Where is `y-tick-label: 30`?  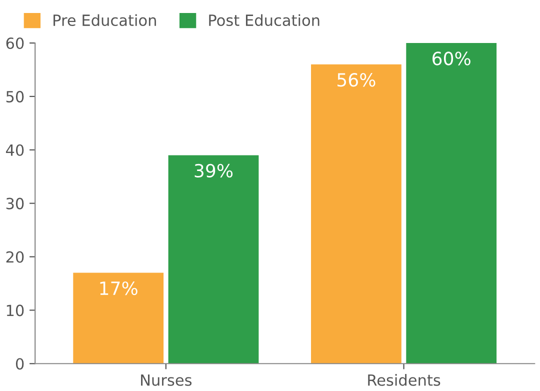 y-tick-label: 30 is located at coordinates (15, 204).